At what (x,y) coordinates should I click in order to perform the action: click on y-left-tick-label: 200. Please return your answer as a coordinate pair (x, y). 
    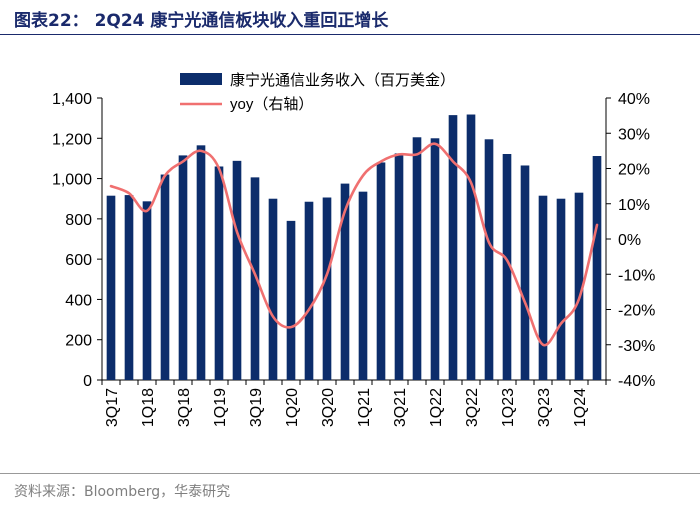
    Looking at the image, I should click on (78, 341).